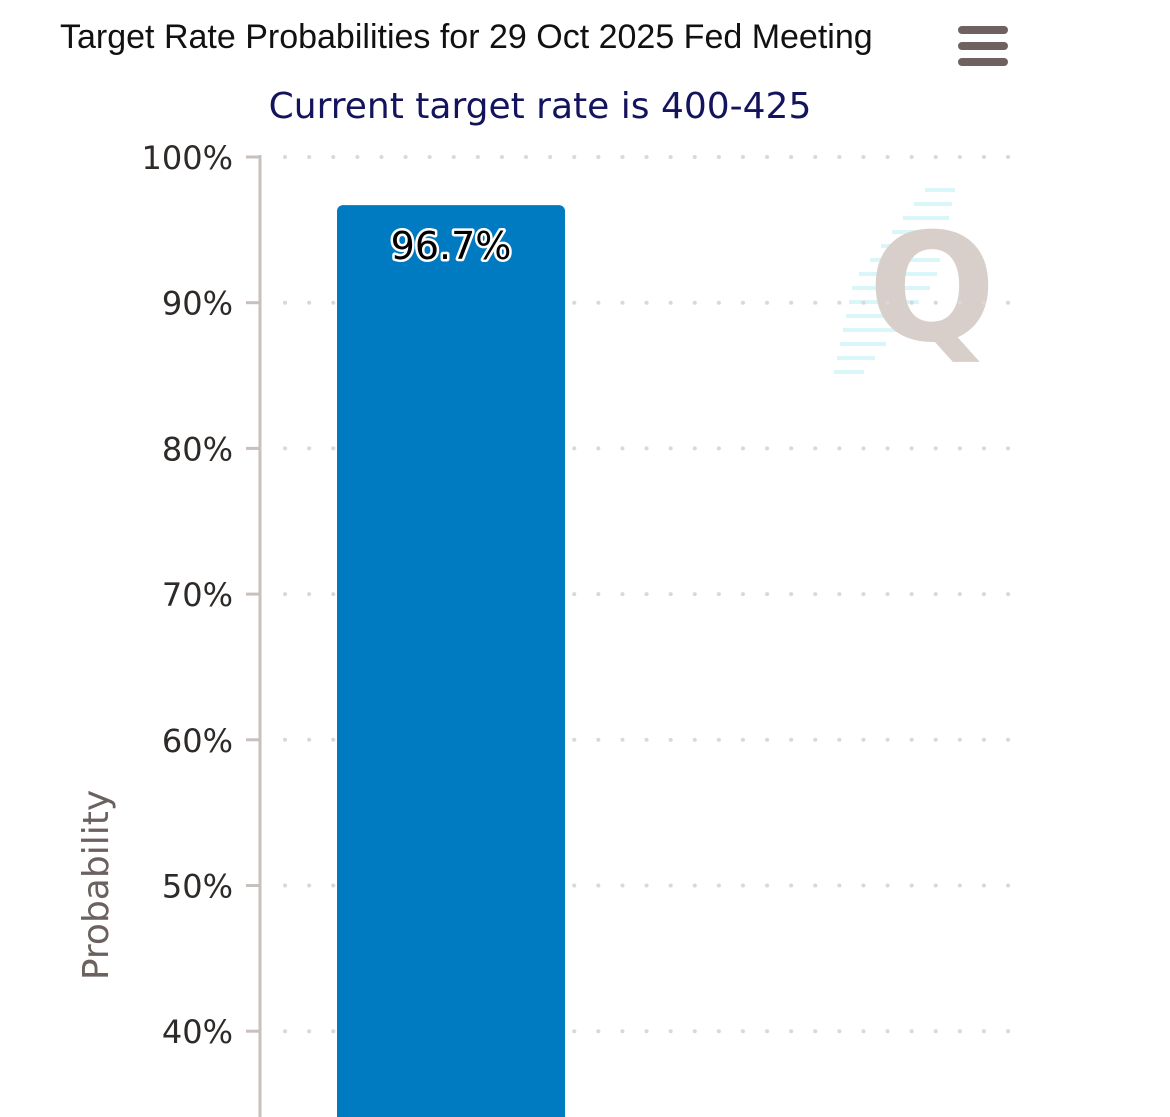 This screenshot has height=1117, width=1170. Describe the element at coordinates (187, 158) in the screenshot. I see `y-tick-label: 100%` at that location.